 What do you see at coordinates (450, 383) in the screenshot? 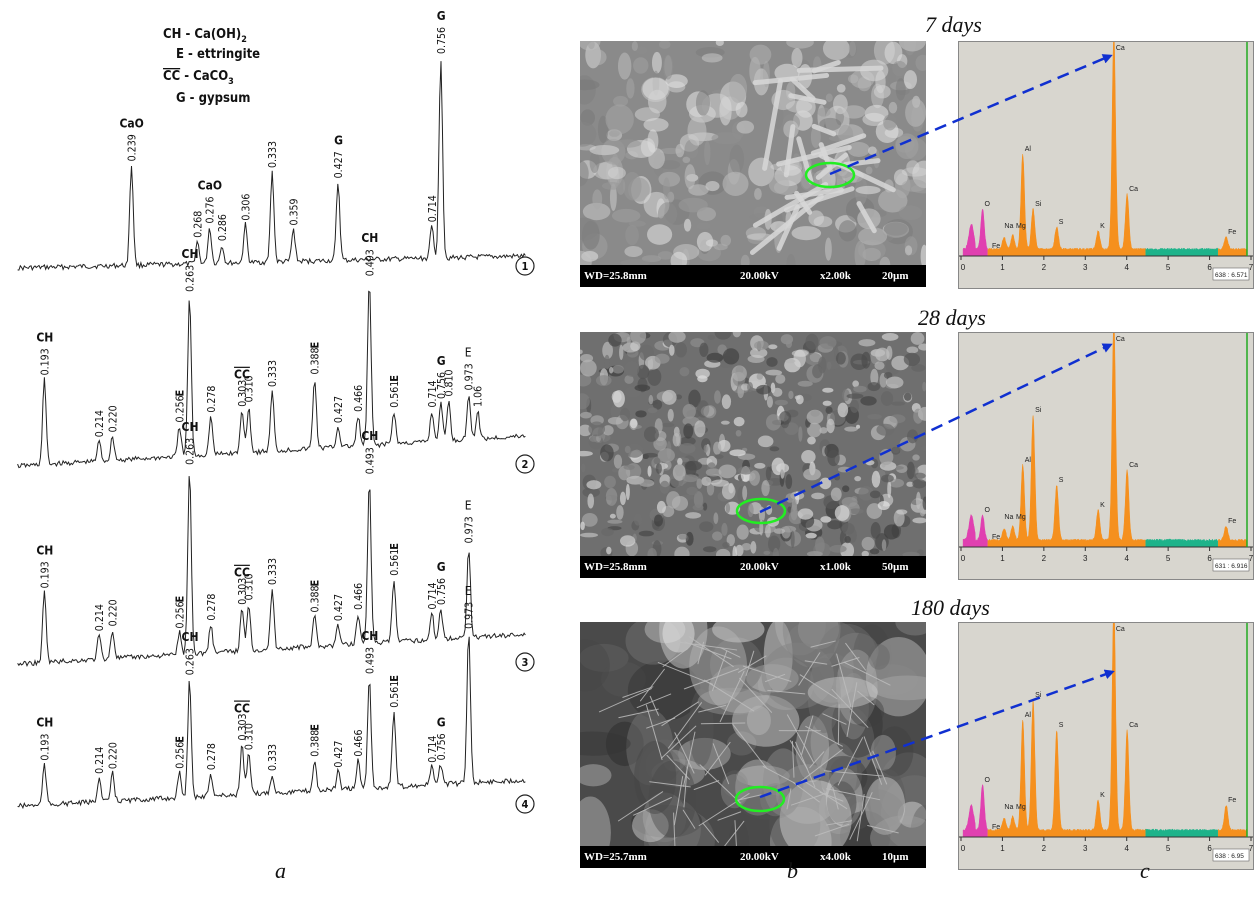
I see `xrd-d-spacing-label: 0.810` at bounding box center [450, 383].